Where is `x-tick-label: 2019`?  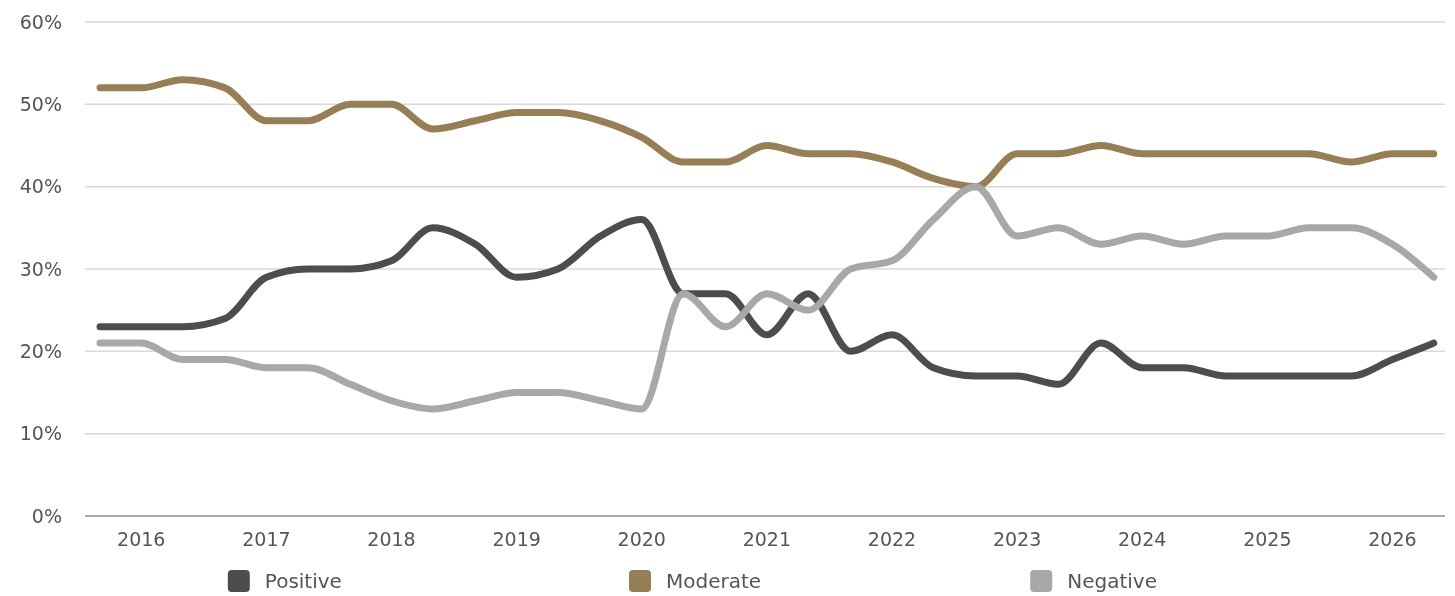
x-tick-label: 2019 is located at coordinates (516, 539).